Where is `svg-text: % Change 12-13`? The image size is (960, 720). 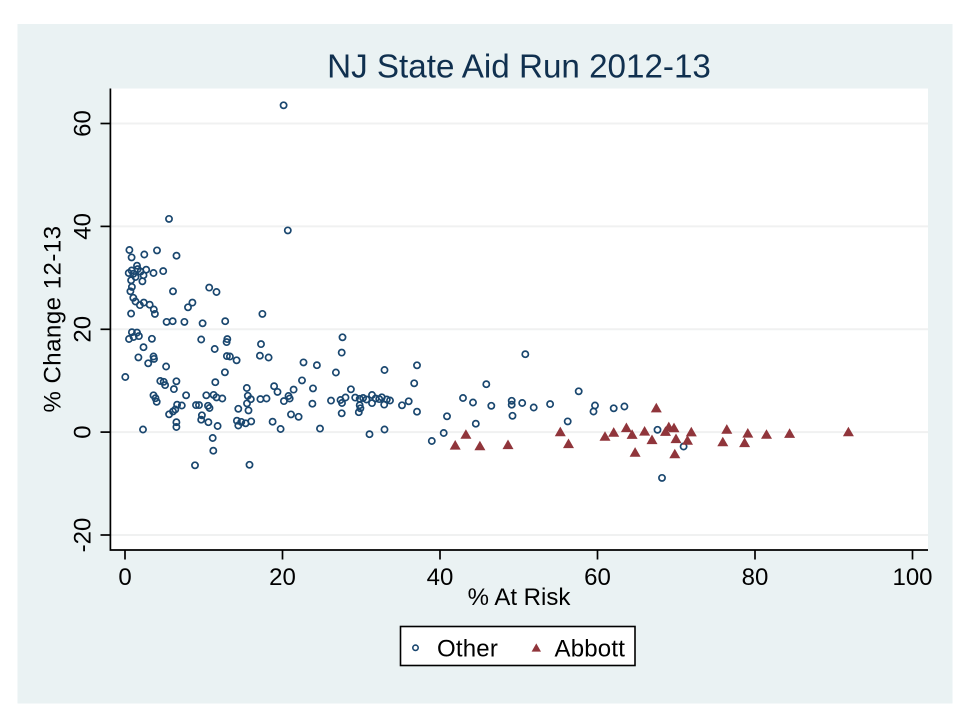
svg-text: % Change 12-13 is located at coordinates (52, 318).